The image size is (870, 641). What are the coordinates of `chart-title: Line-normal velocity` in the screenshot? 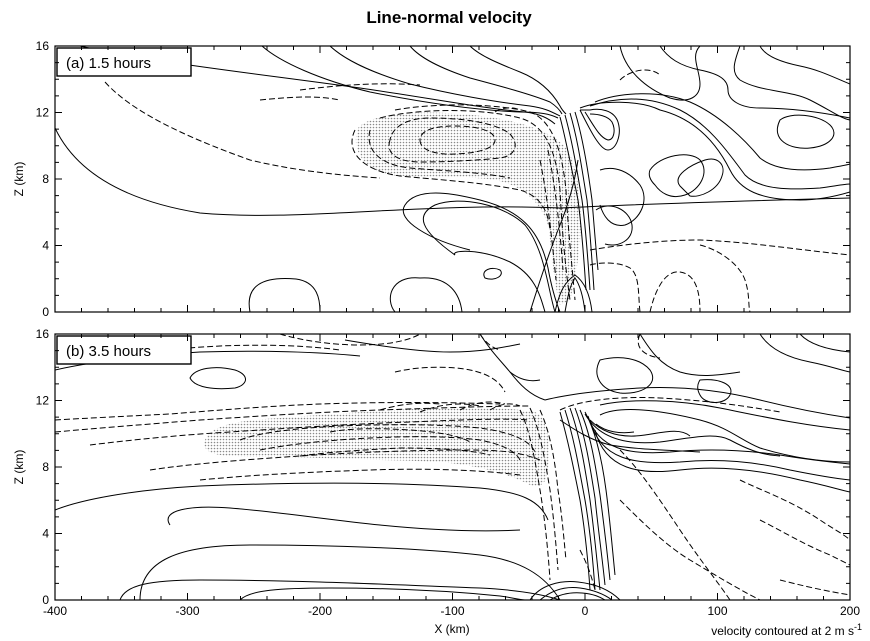 It's located at (449, 17).